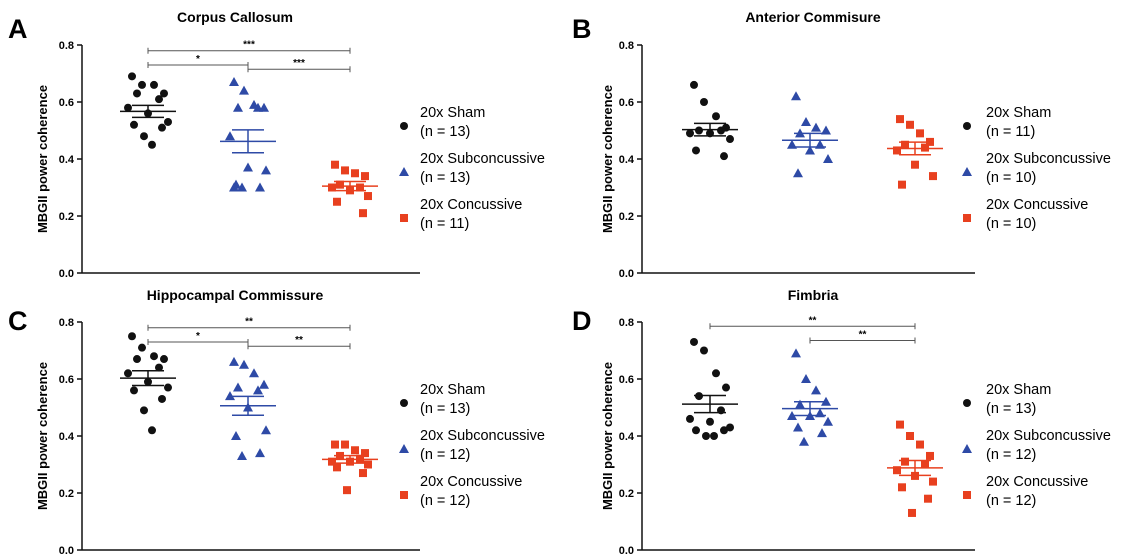  Describe the element at coordinates (1037, 482) in the screenshot. I see `legend-label: 20x Concussive` at that location.